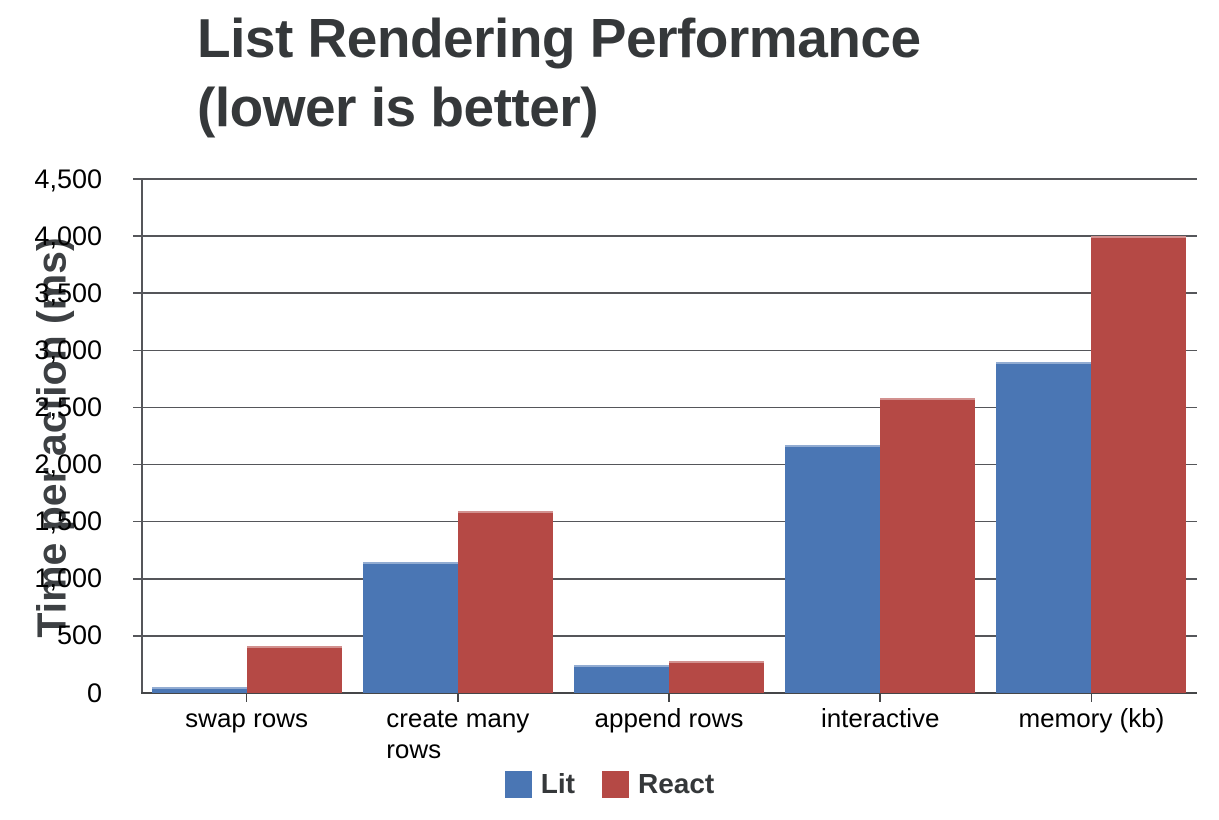 The height and width of the screenshot is (820, 1219). I want to click on y-tick-label-4500: 4,500, so click(68, 178).